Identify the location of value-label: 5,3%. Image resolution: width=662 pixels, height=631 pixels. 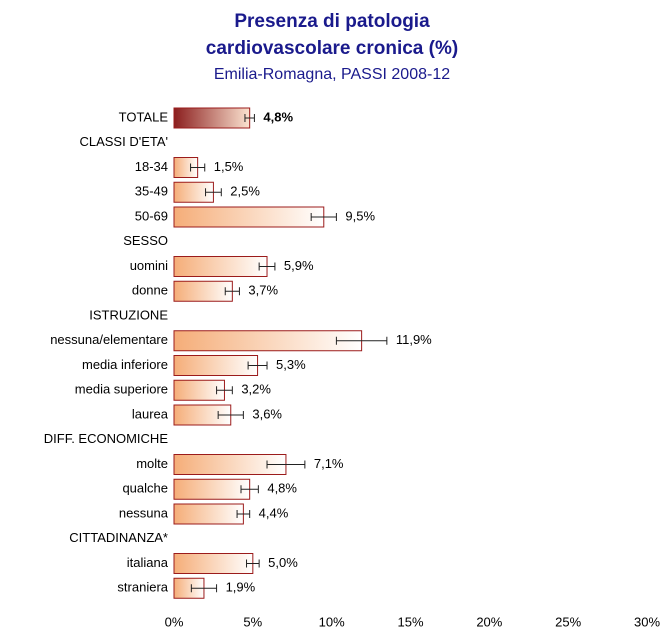
(291, 364).